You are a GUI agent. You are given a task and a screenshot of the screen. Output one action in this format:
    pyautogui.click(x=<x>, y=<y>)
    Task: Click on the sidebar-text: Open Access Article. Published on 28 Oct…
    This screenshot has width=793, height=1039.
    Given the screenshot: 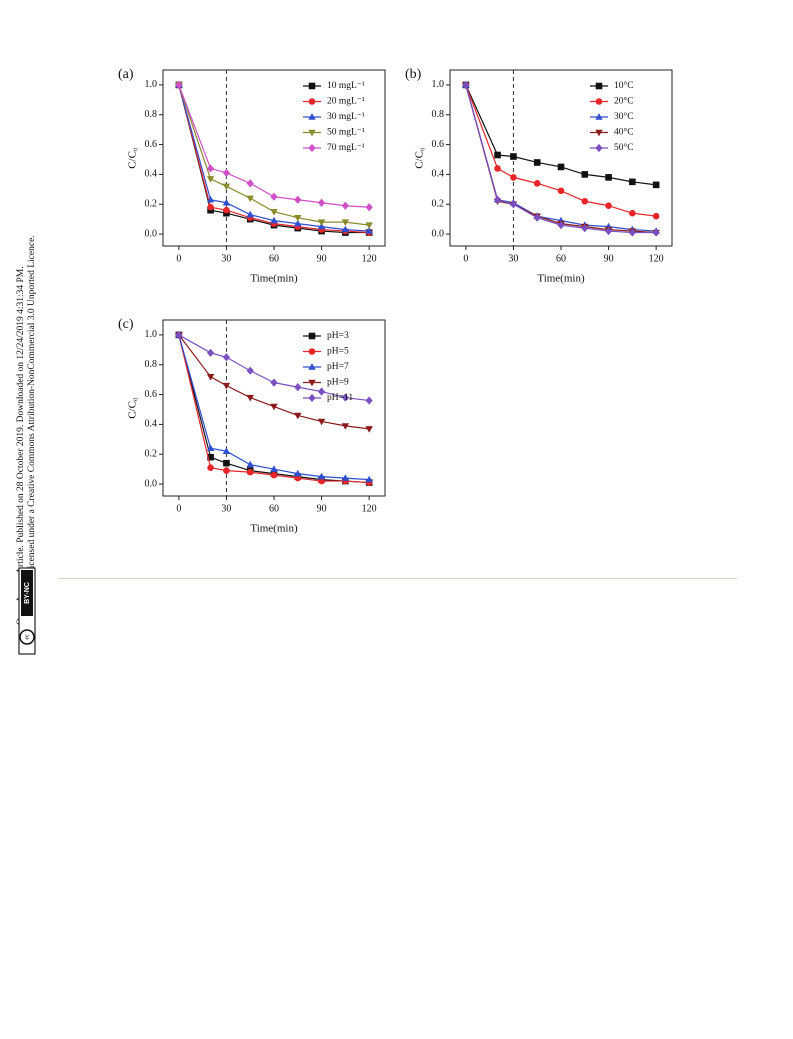 What is the action you would take?
    pyautogui.click(x=21, y=445)
    